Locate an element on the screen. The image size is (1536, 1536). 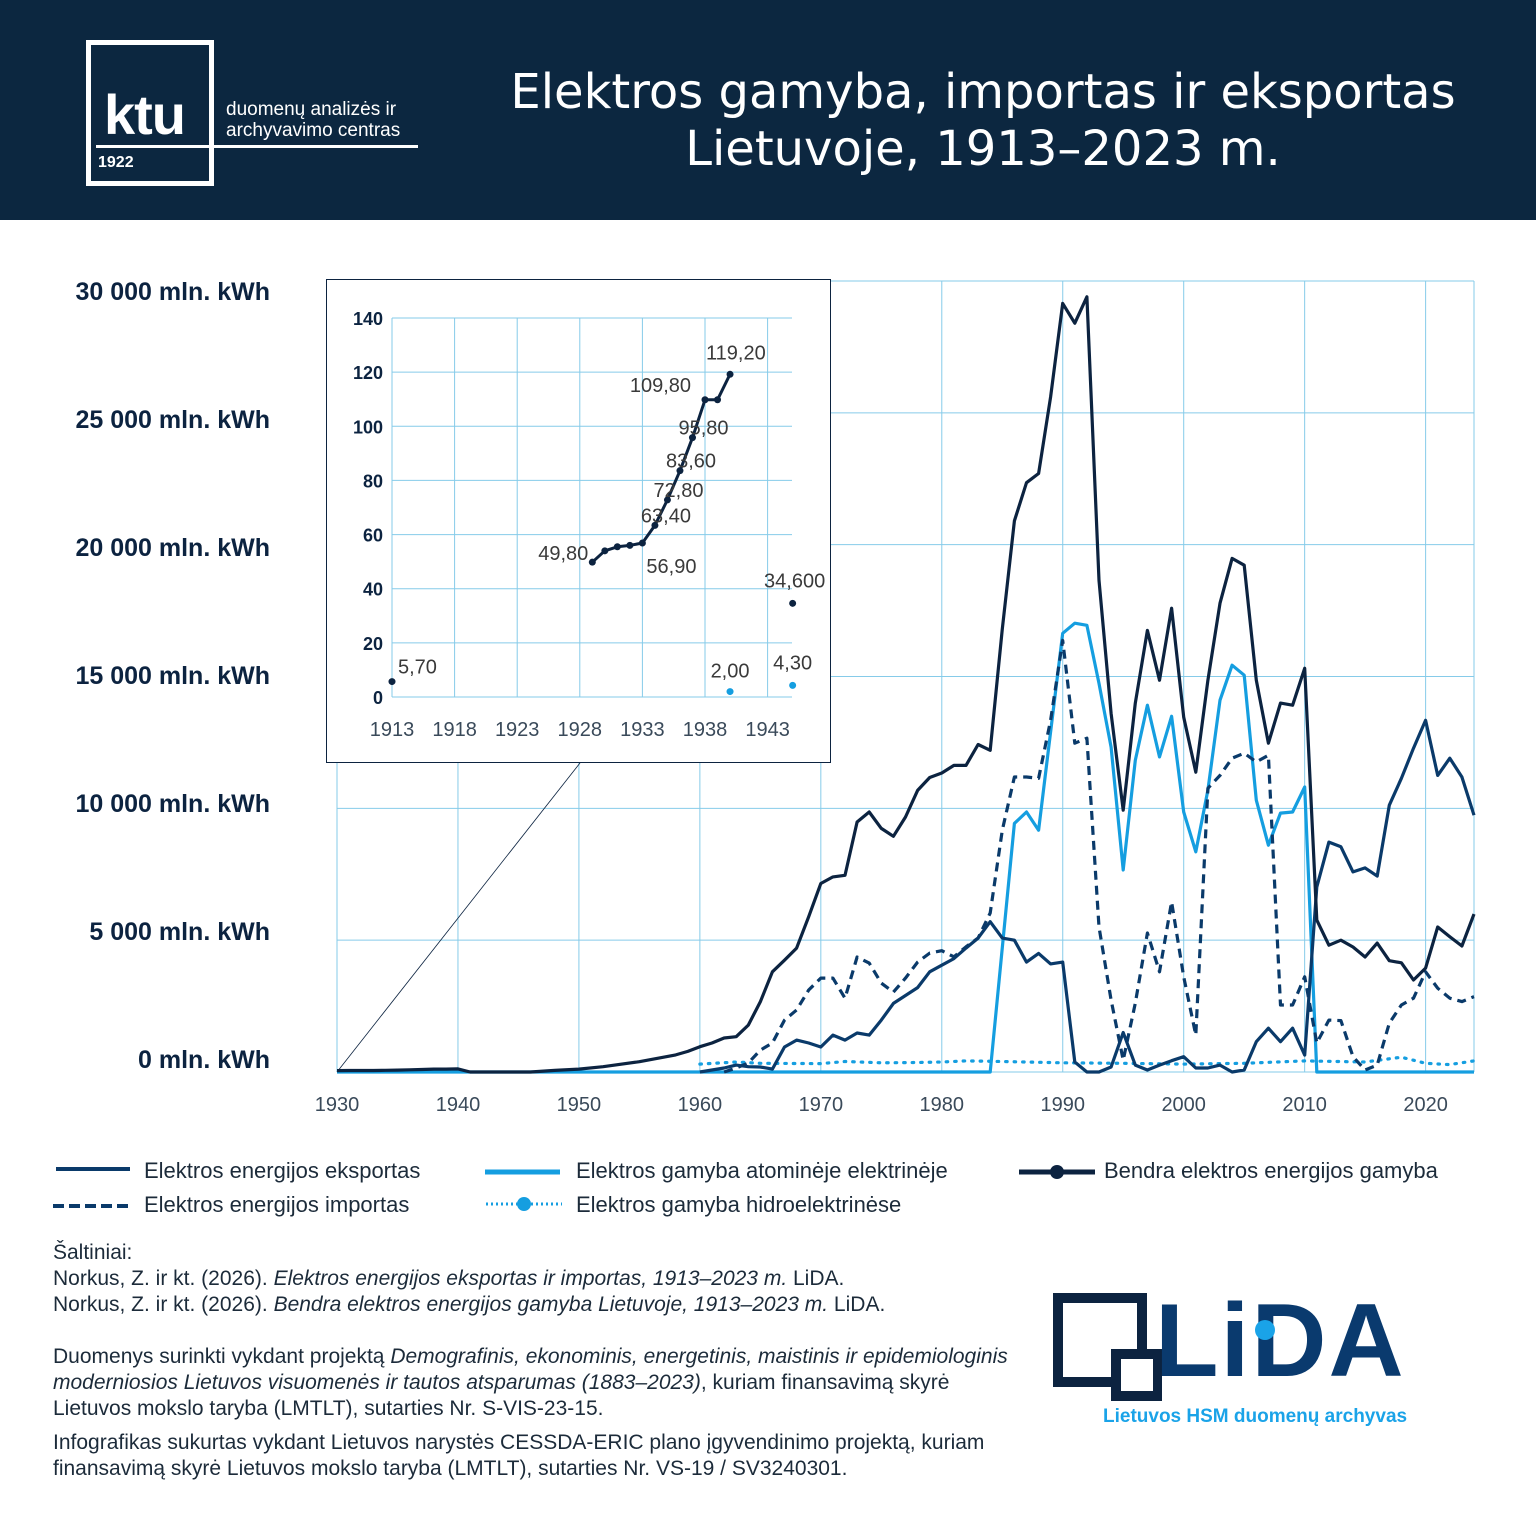
lida-squares-icon is located at coordinates (1107, 1347).